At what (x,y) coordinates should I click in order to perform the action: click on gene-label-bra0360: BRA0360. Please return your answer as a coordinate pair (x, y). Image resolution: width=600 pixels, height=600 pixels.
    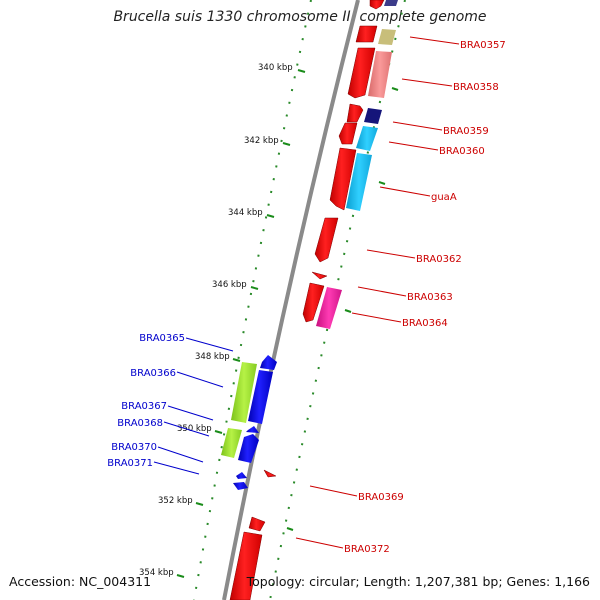
    Looking at the image, I should click on (462, 151).